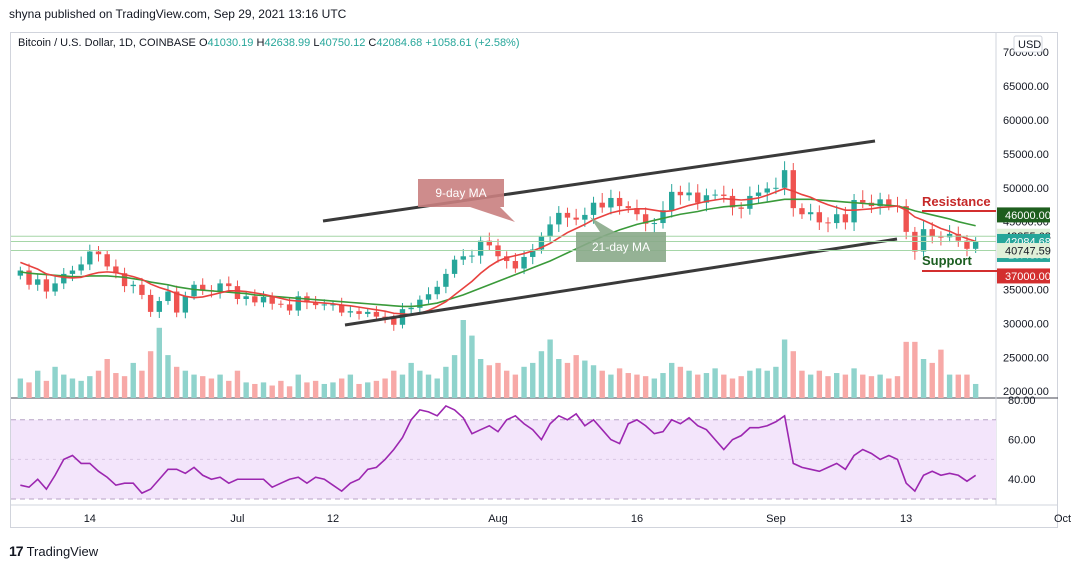 The height and width of the screenshot is (568, 1071). I want to click on legend-part: L, so click(314, 43).